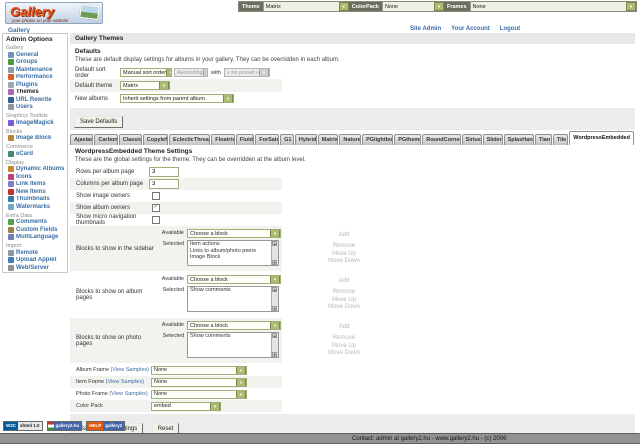 Image resolution: width=640 pixels, height=445 pixels. What do you see at coordinates (305, 139) in the screenshot?
I see `tab-hybrid: Hybrid` at bounding box center [305, 139].